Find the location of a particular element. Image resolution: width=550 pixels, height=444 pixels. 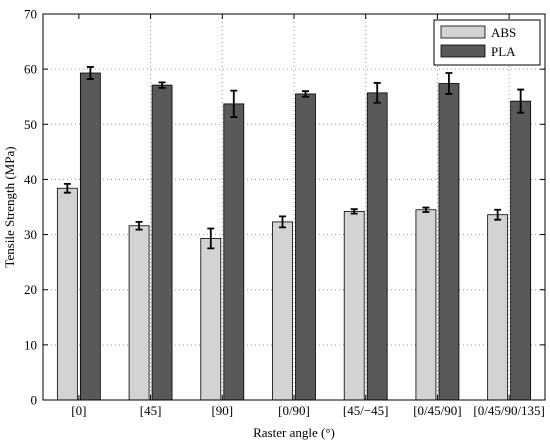

legend: ABS PLA is located at coordinates (487, 42).